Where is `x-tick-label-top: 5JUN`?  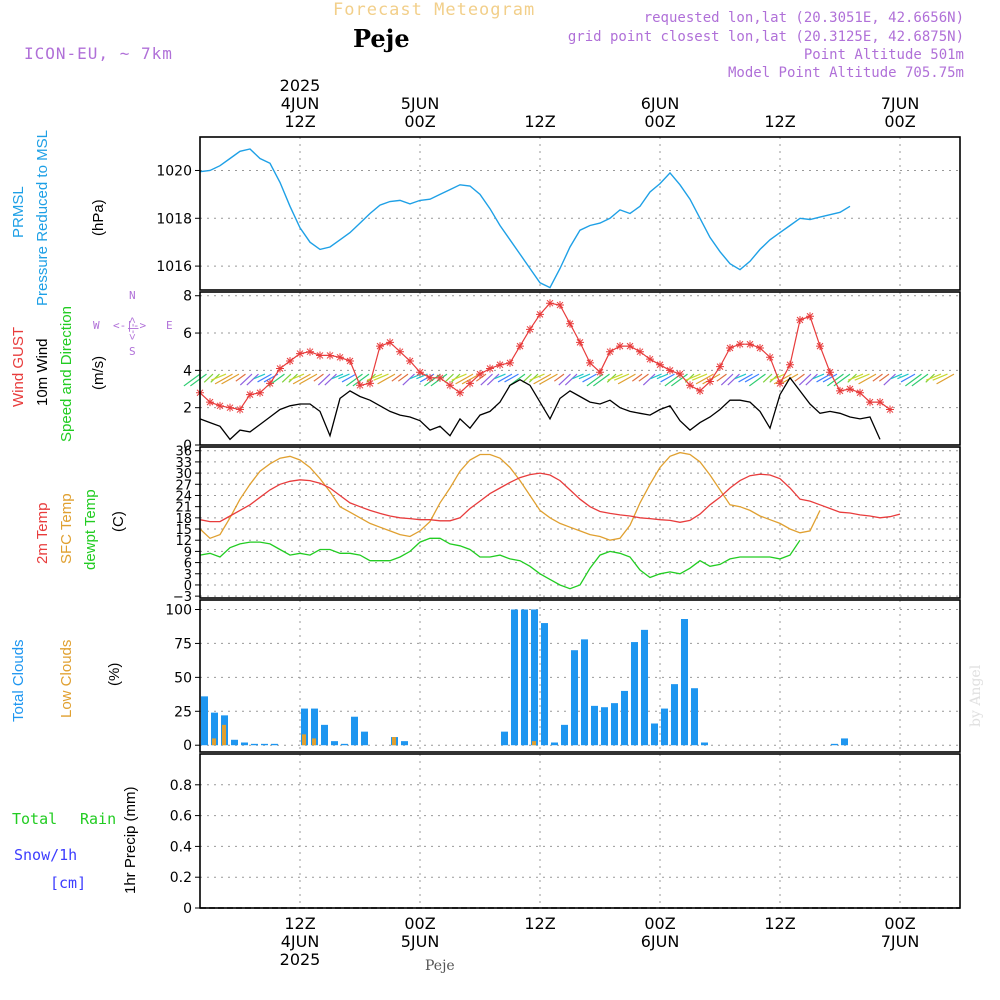 x-tick-label-top: 5JUN is located at coordinates (420, 103).